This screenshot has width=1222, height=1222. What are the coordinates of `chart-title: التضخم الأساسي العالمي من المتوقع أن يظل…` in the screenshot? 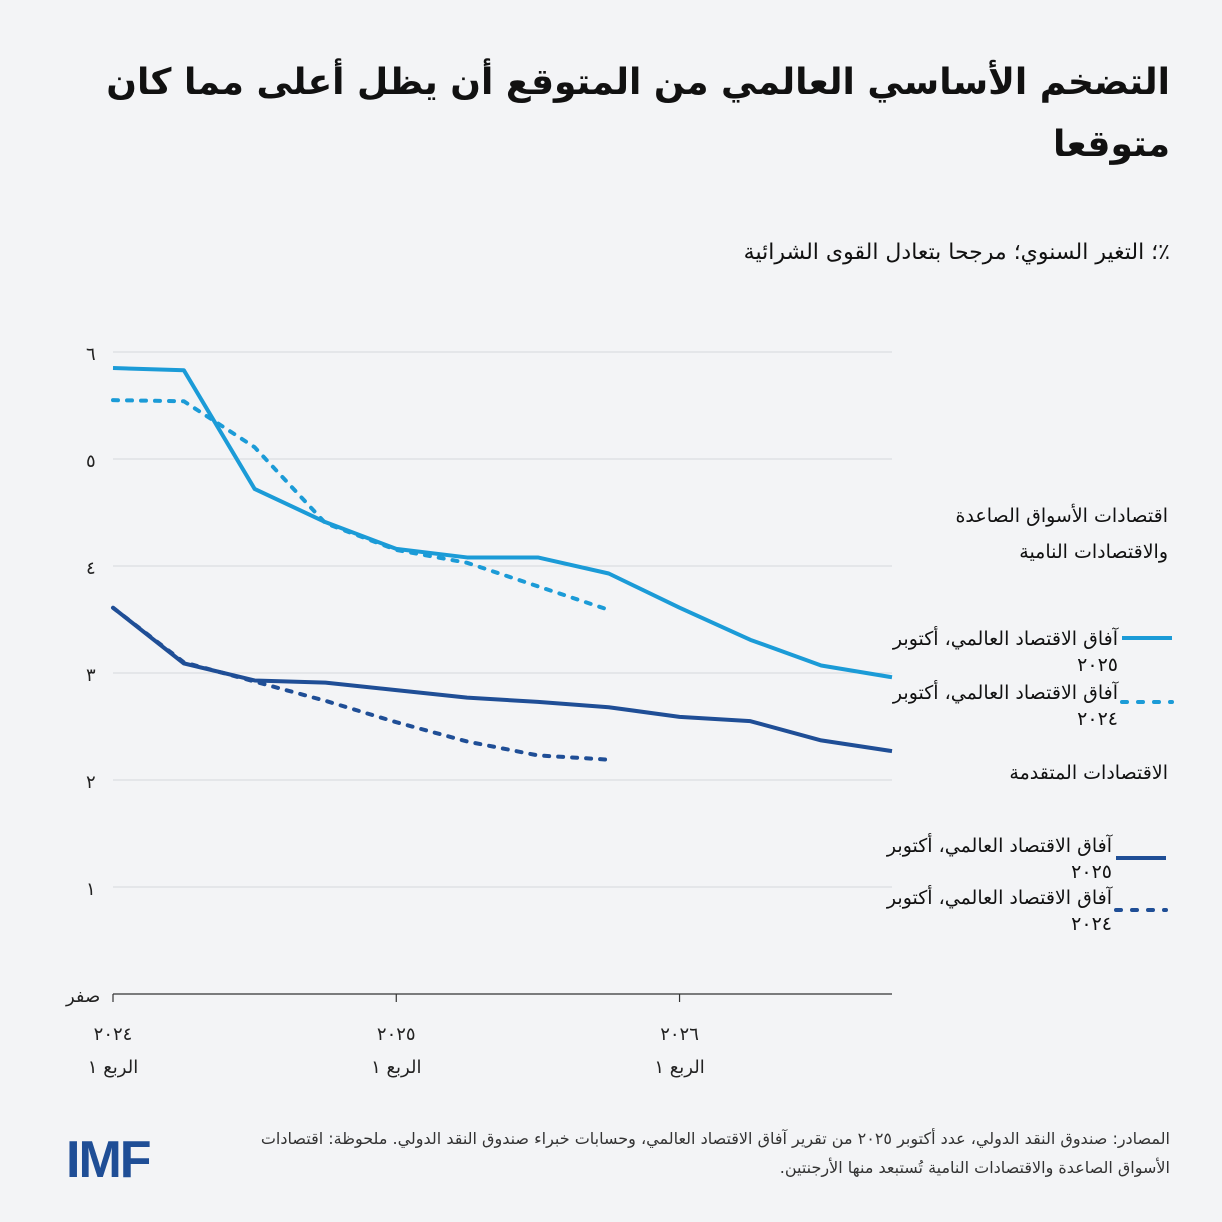 It's located at (638, 113).